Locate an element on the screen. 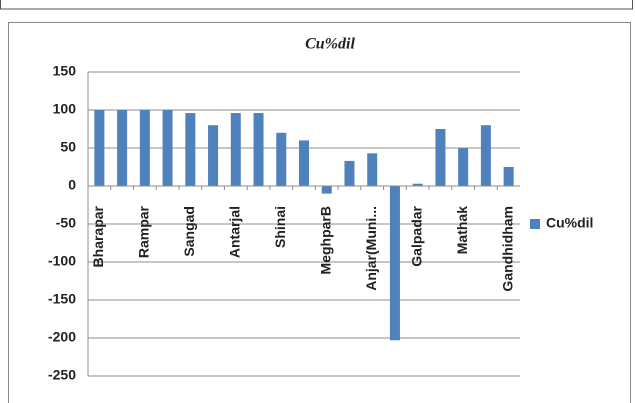 The width and height of the screenshot is (635, 403). y-tick-label: -150 is located at coordinates (62, 299).